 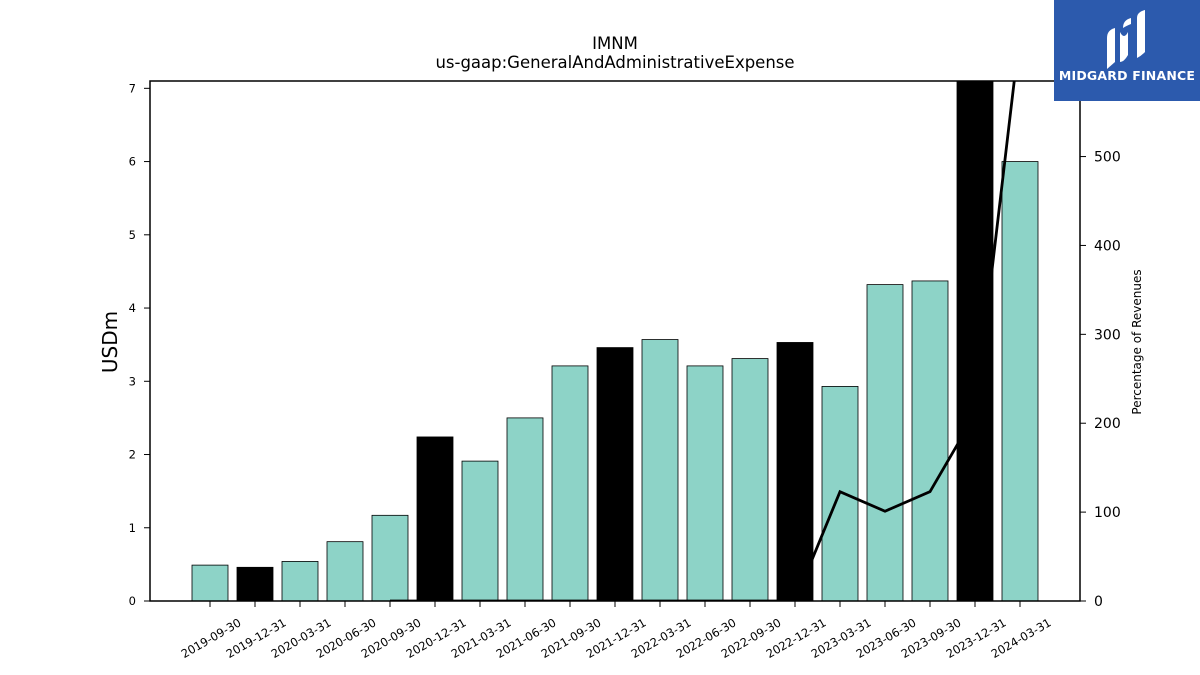 I want to click on y-tick-label: 4, so click(x=132, y=308).